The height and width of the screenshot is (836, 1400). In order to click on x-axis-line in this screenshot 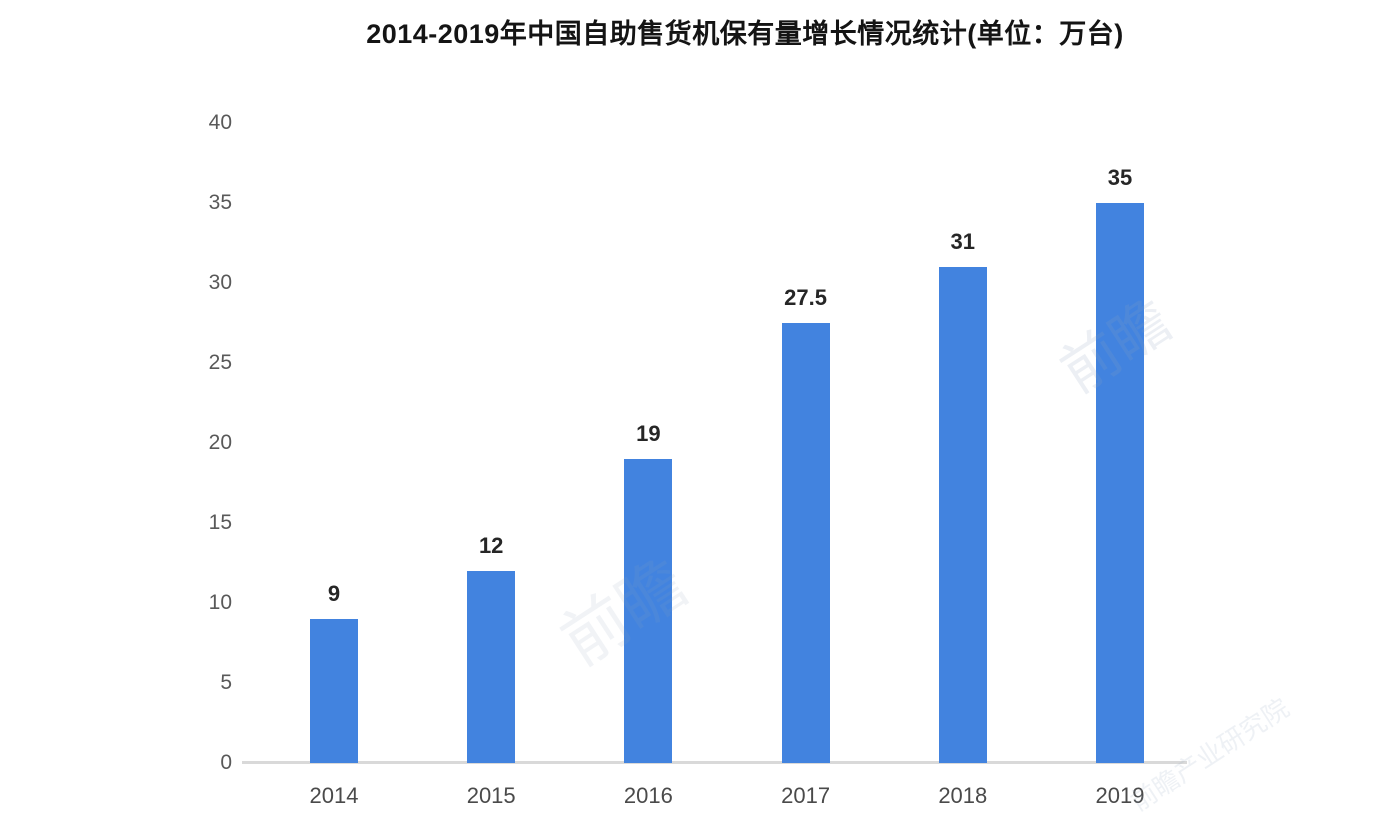, I will do `click(714, 762)`.